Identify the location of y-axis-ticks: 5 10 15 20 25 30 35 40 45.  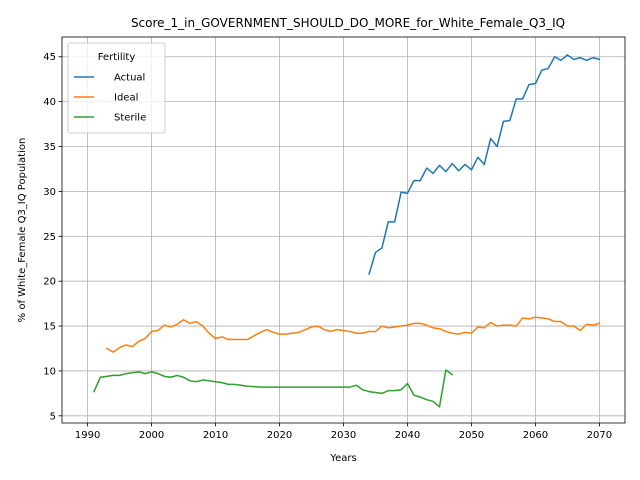
(52, 237).